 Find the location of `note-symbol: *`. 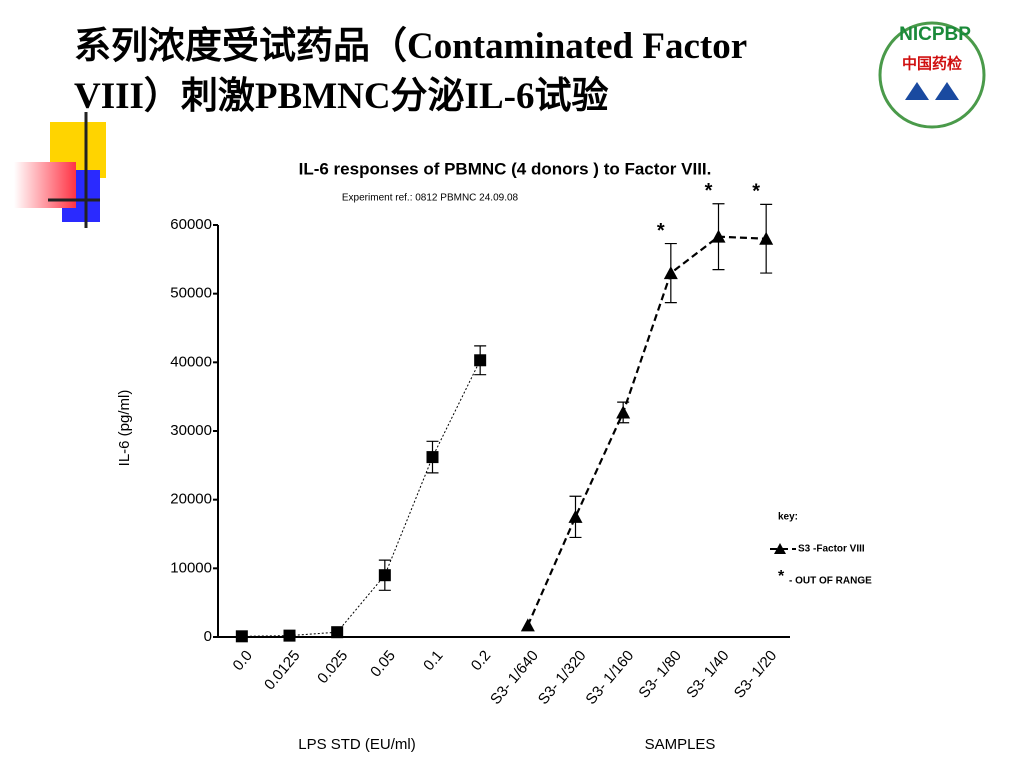

note-symbol: * is located at coordinates (781, 576).